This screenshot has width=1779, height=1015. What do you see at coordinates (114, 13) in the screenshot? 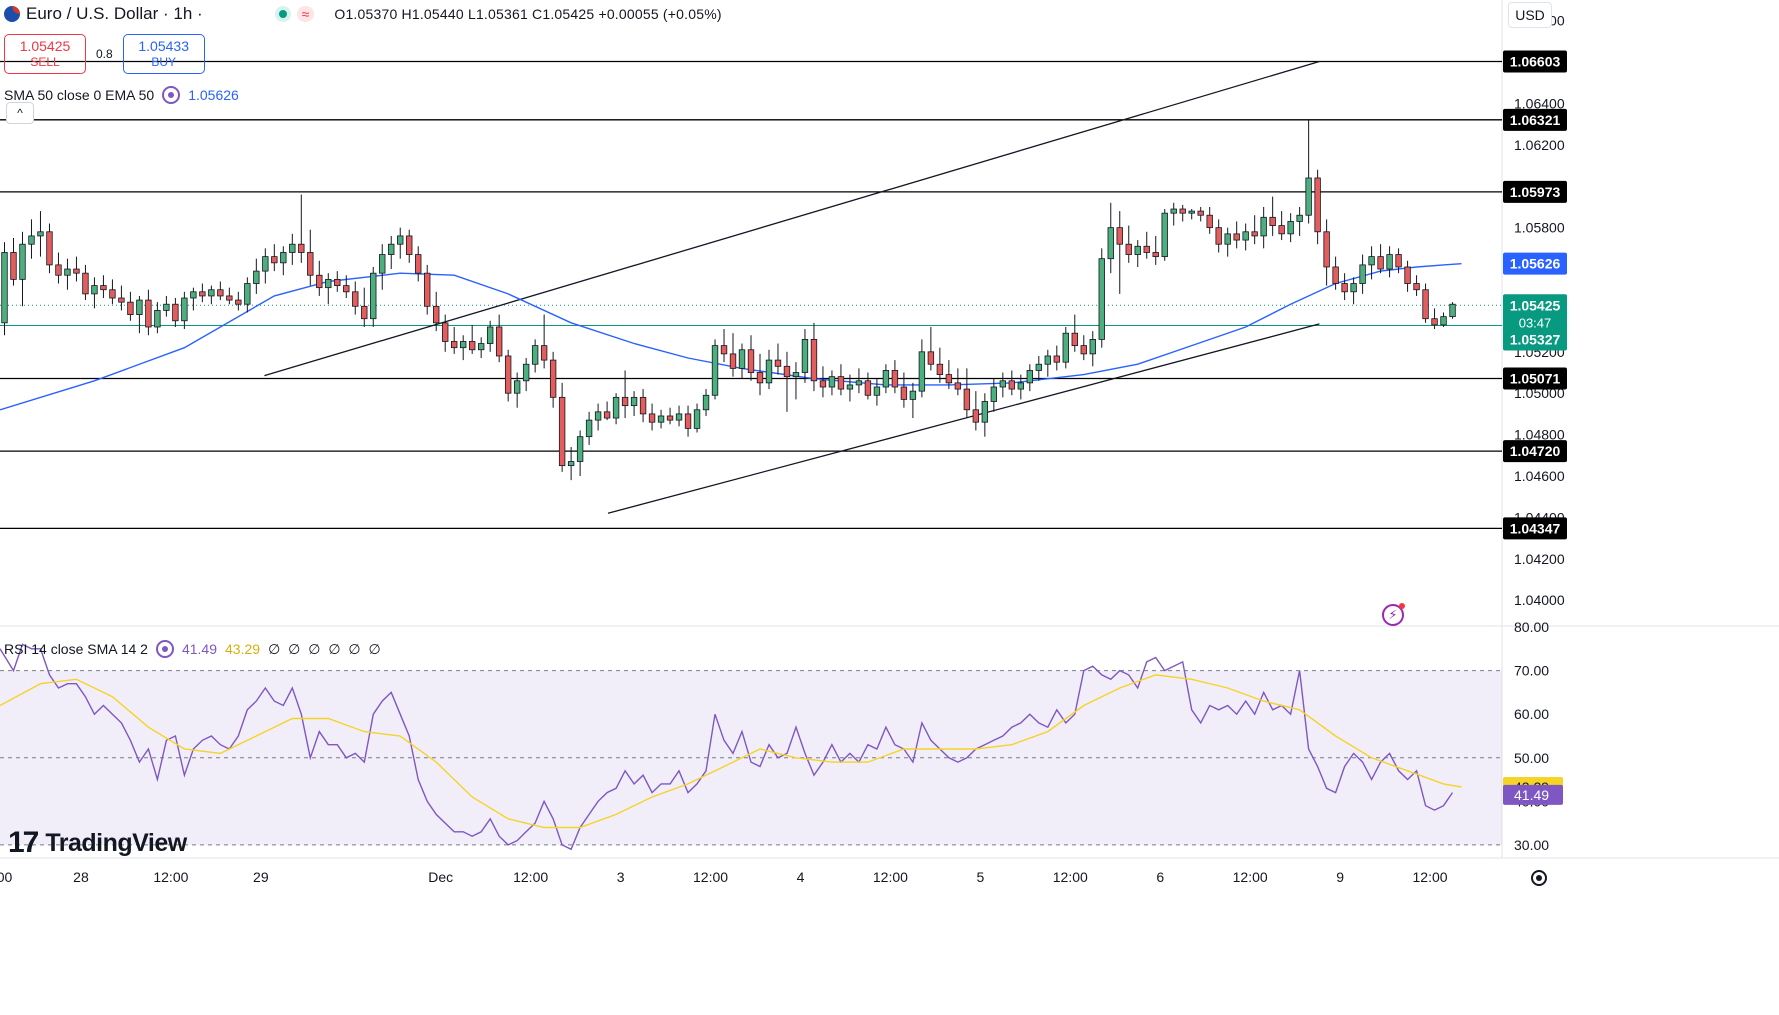
I see `symbol-title: Euro / U.S. Dollar · 1h ·` at bounding box center [114, 13].